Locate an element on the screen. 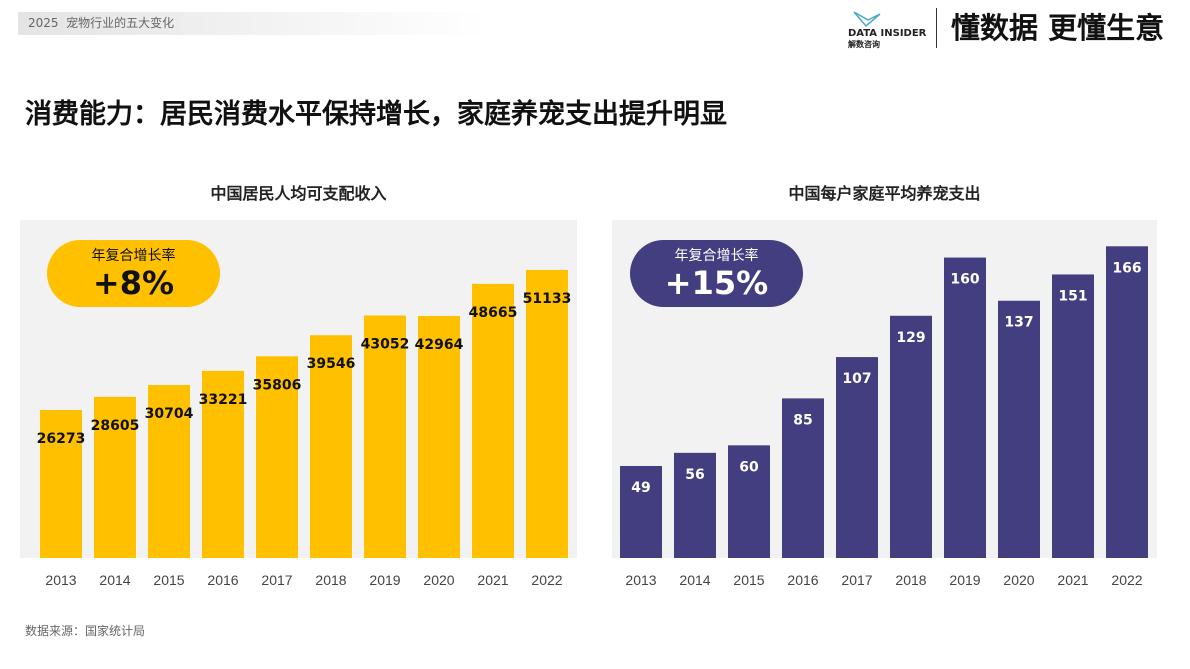 The width and height of the screenshot is (1190, 669). chart-title-pet-spend: 中国每户家庭平均养宠支出 is located at coordinates (884, 193).